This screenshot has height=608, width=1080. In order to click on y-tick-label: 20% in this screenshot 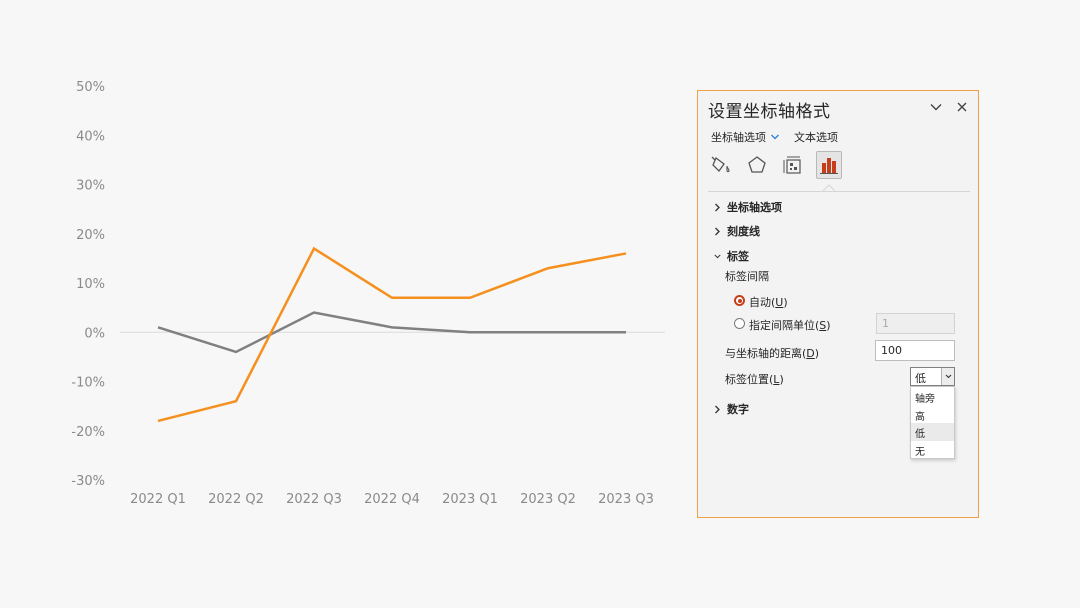, I will do `click(90, 235)`.